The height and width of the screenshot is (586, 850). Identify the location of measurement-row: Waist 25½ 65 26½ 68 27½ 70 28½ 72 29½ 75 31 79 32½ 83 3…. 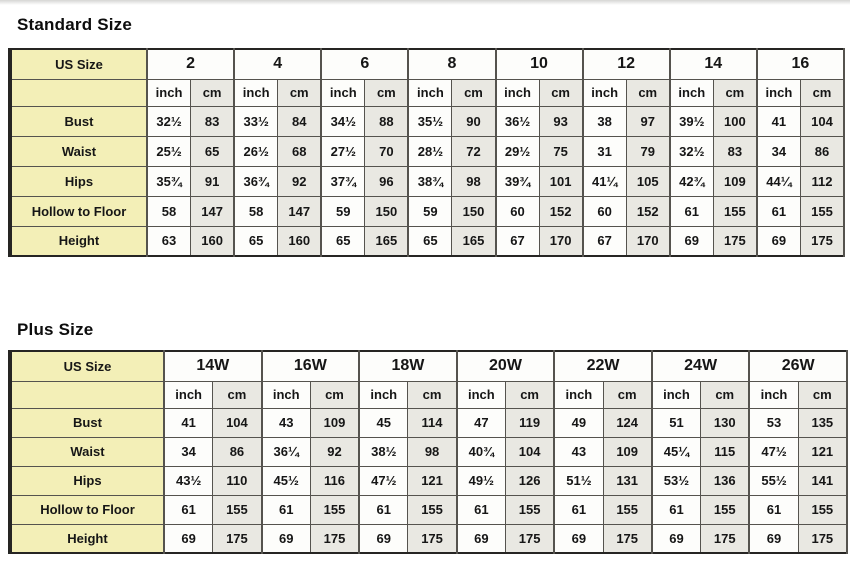
(427, 151).